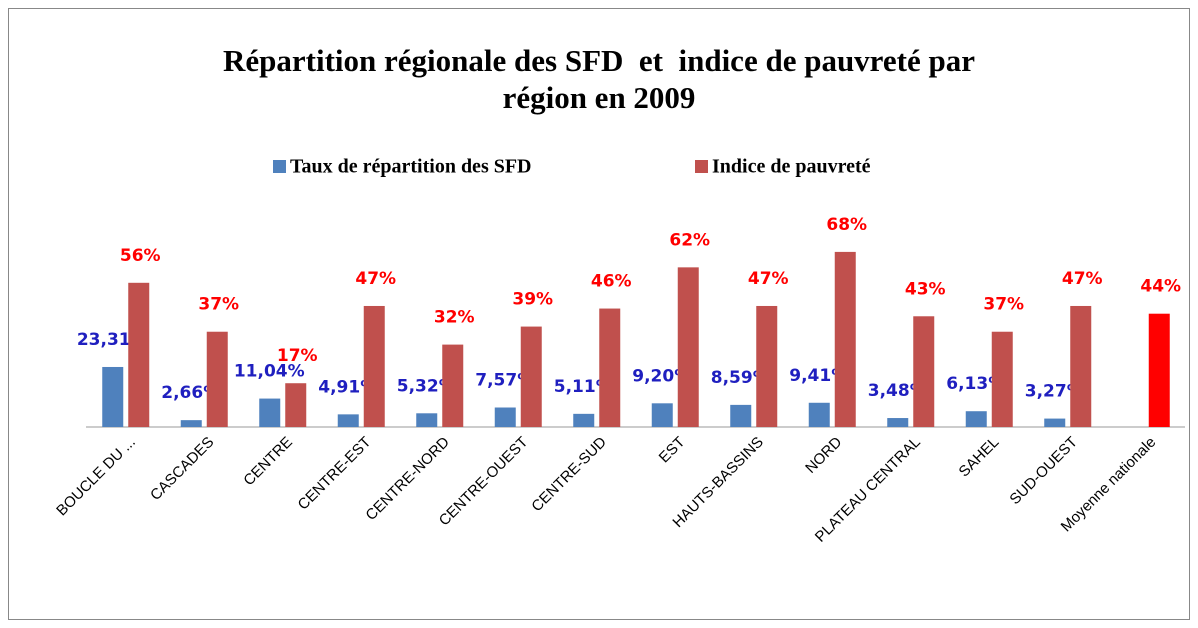  Describe the element at coordinates (897, 391) in the screenshot. I see `data-label: 3,48%` at that location.